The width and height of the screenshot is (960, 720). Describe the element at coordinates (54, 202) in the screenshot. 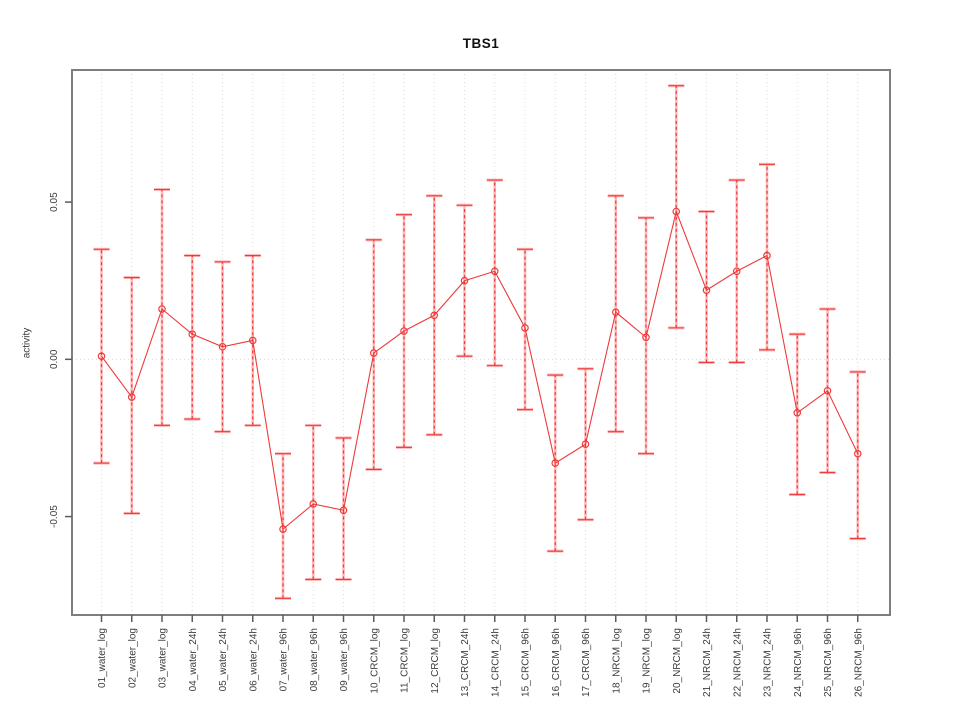

I see `y-tick-label: 0.05` at that location.